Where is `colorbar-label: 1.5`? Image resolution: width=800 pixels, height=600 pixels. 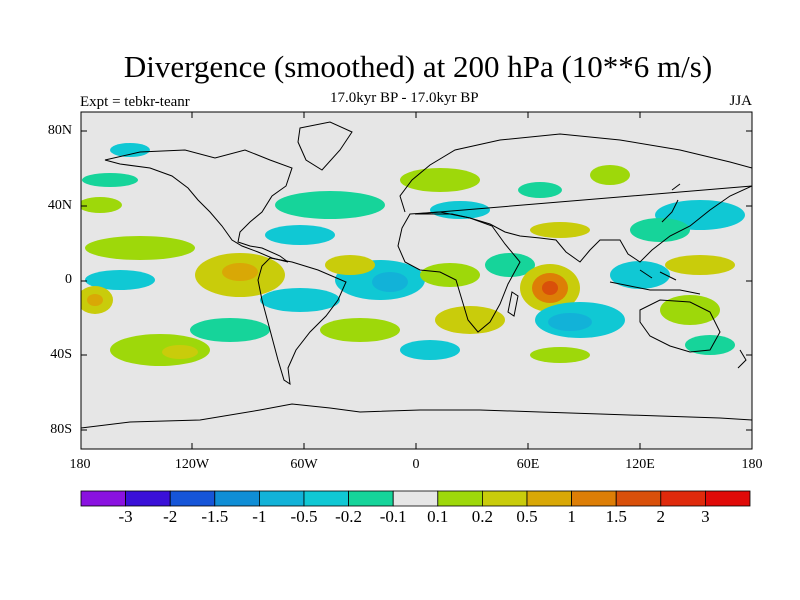 colorbar-label: 1.5 is located at coordinates (616, 516).